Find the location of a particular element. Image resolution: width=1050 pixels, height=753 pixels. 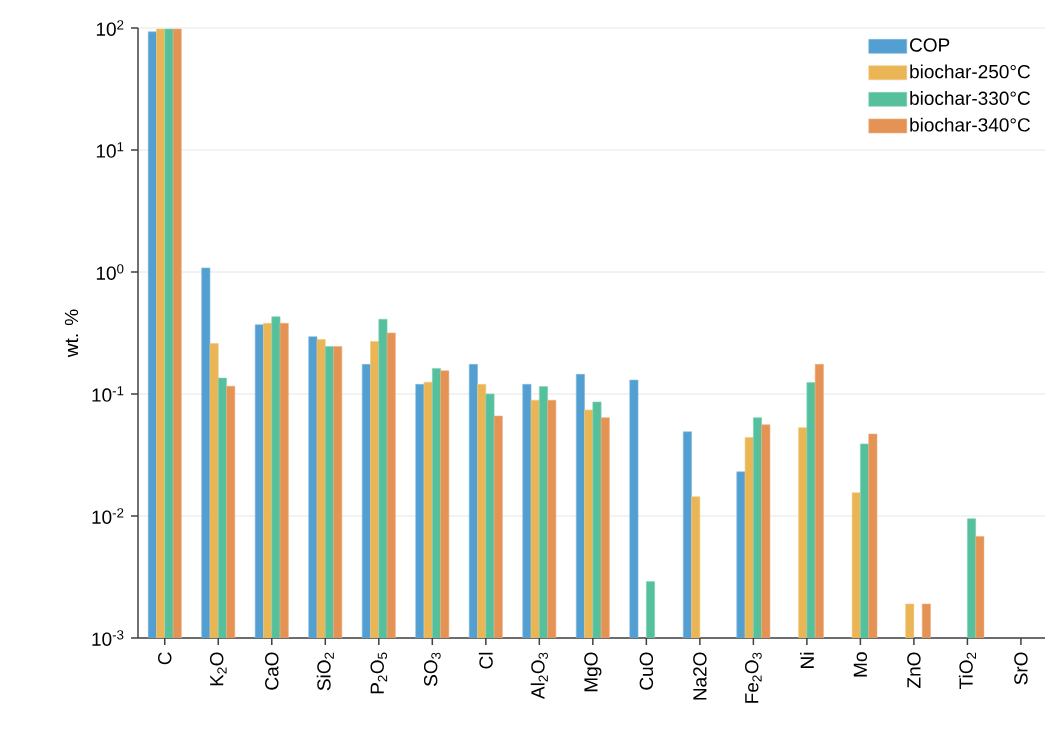

legend-label: biochar-250°C is located at coordinates (970, 71).